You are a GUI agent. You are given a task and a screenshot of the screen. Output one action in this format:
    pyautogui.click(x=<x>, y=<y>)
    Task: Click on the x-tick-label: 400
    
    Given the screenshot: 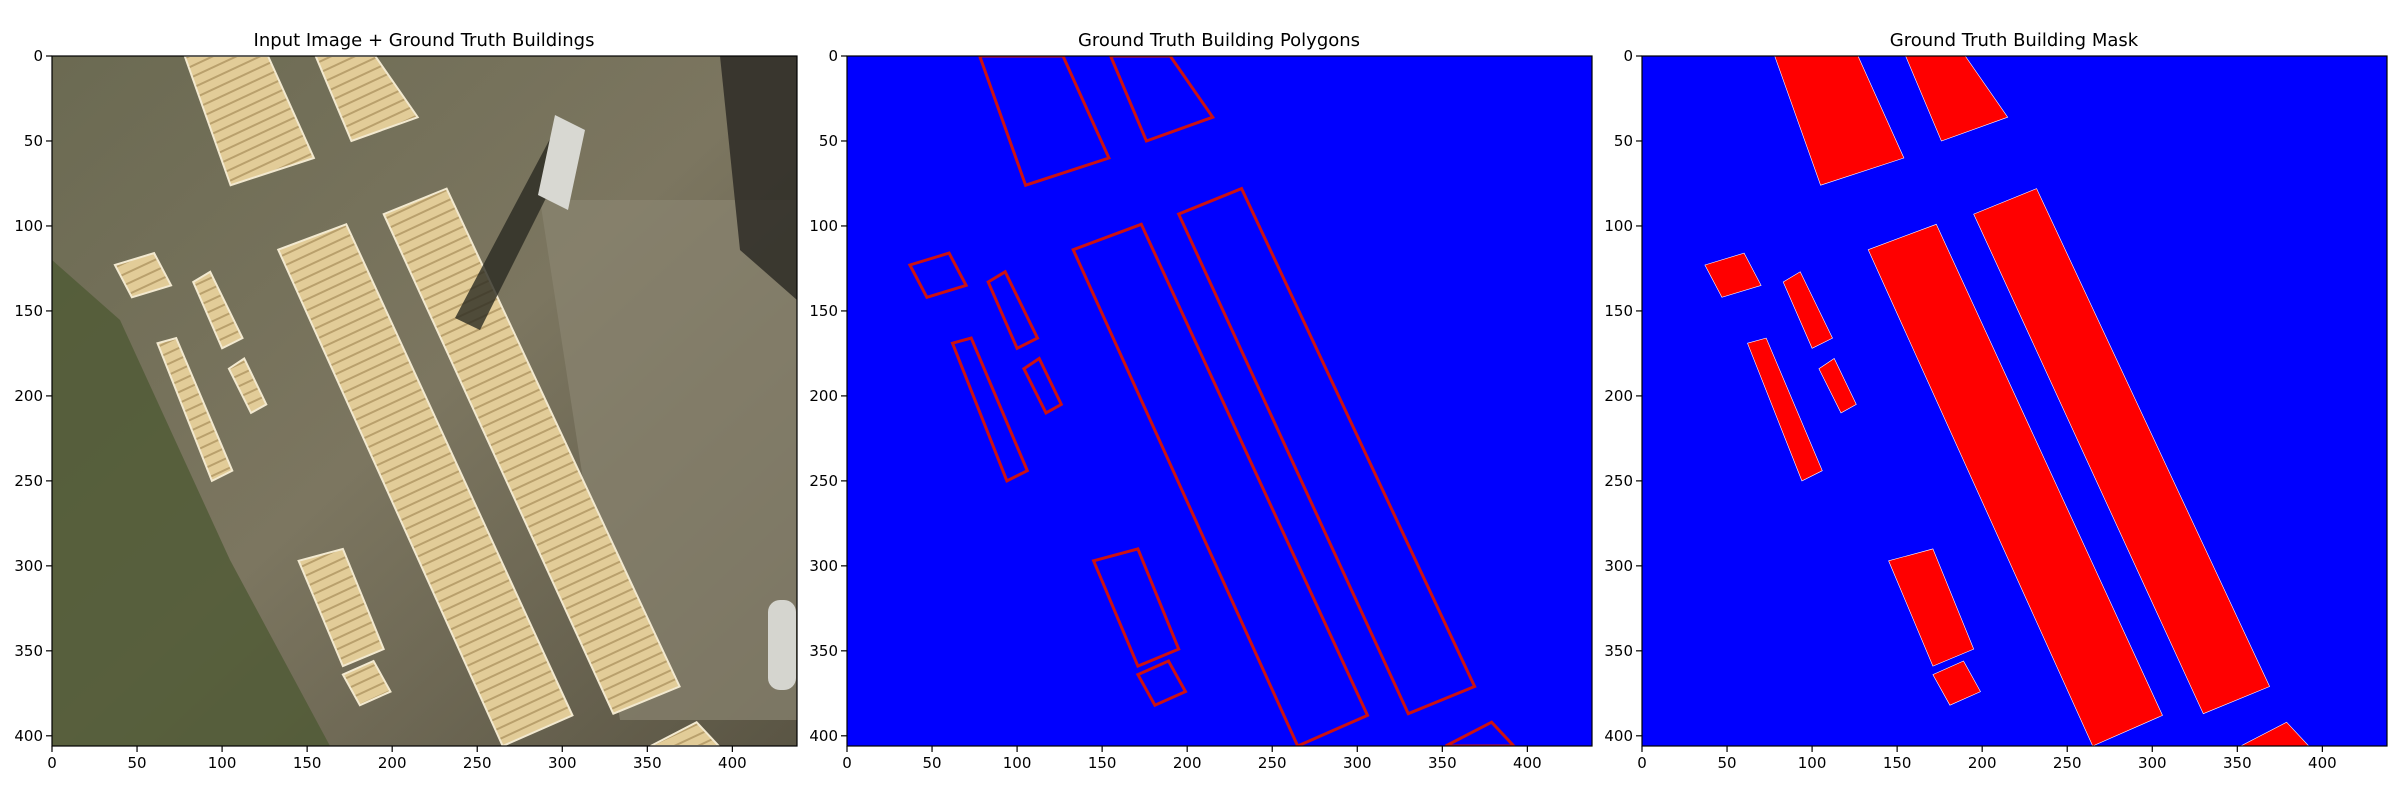 What is the action you would take?
    pyautogui.click(x=1527, y=763)
    